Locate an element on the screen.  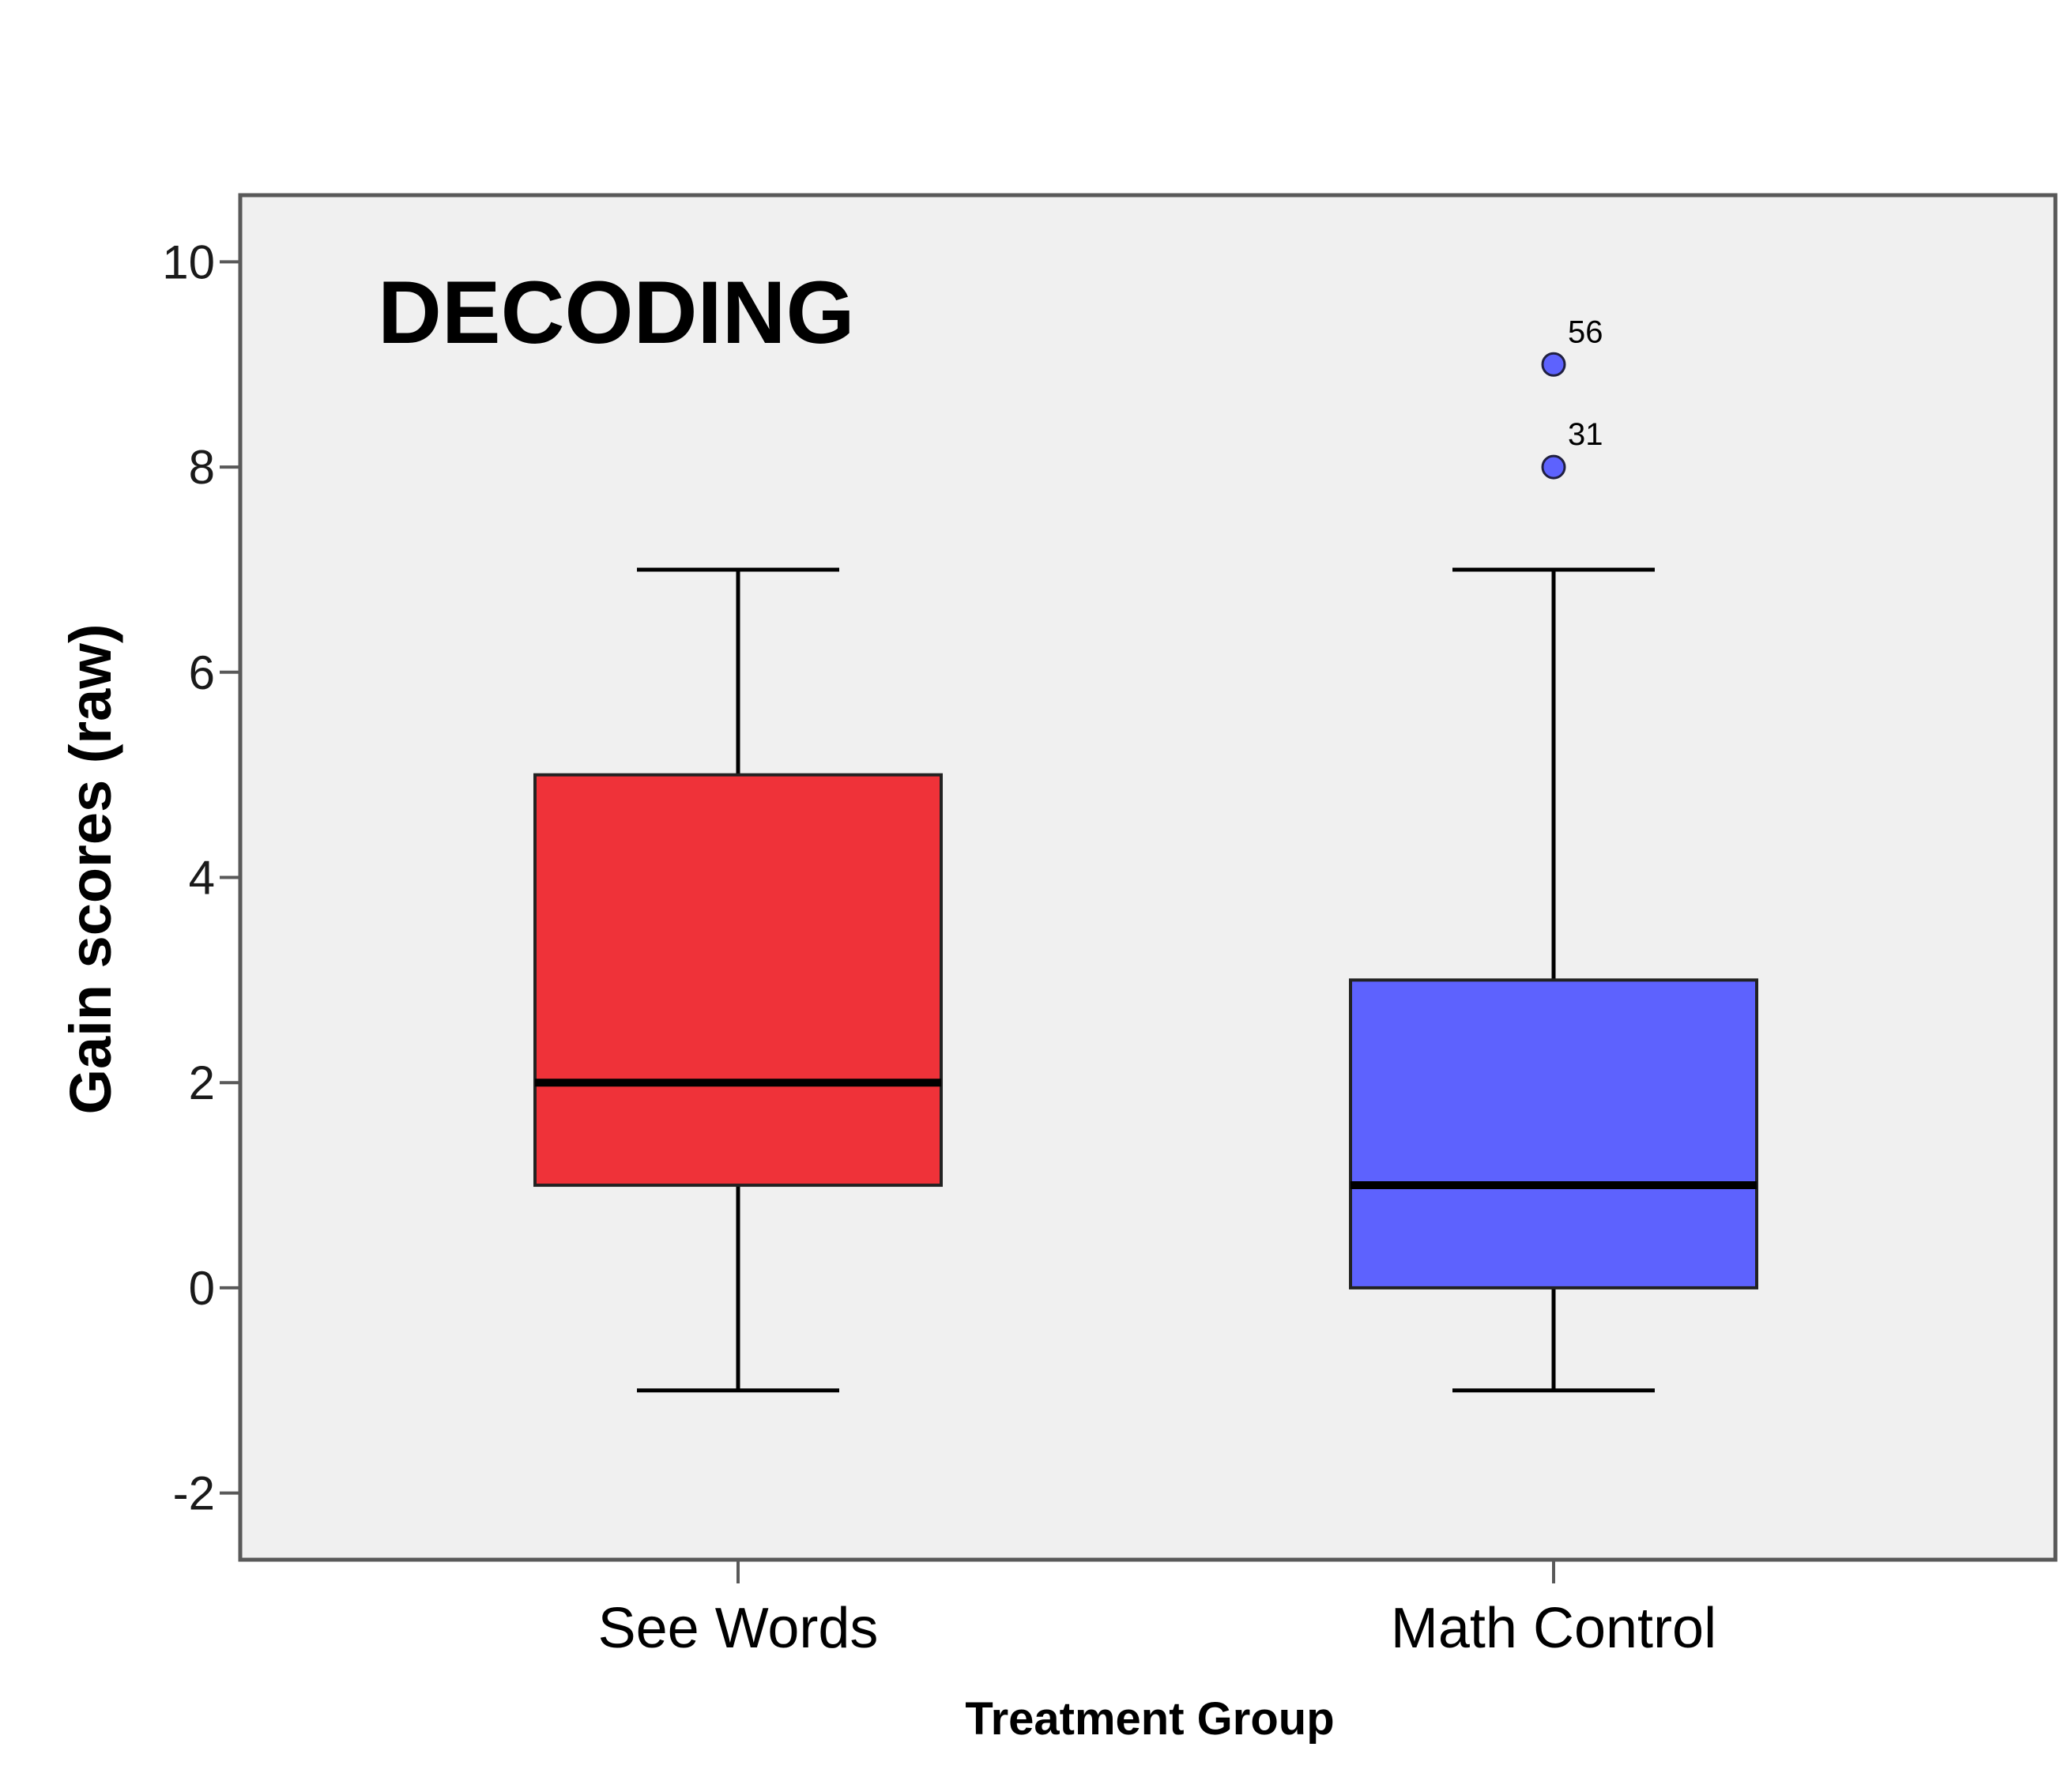
y-tick-label: 2 is located at coordinates (202, 1082).